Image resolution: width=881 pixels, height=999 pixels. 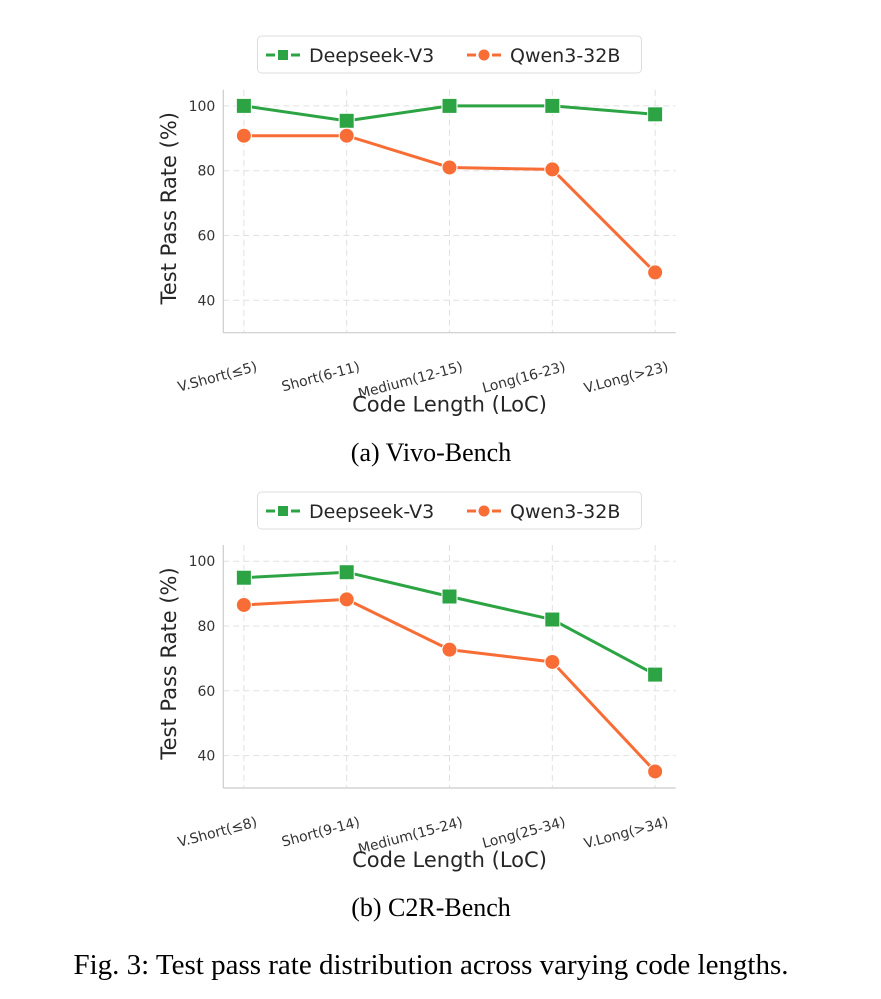 What do you see at coordinates (626, 378) in the screenshot?
I see `x-tick-label: V.Long(>23)` at bounding box center [626, 378].